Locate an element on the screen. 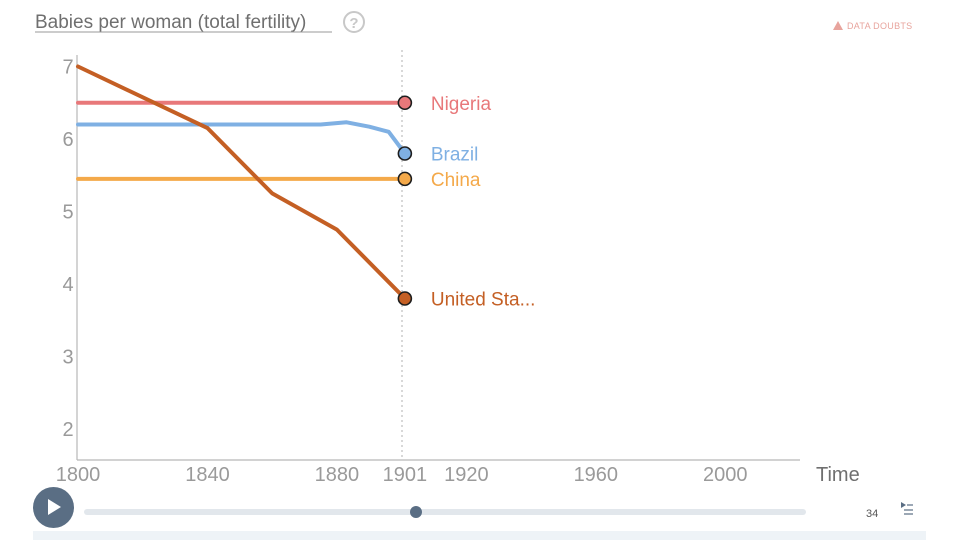 Image resolution: width=960 pixels, height=540 pixels. series-label-brazil: Brazil is located at coordinates (455, 155).